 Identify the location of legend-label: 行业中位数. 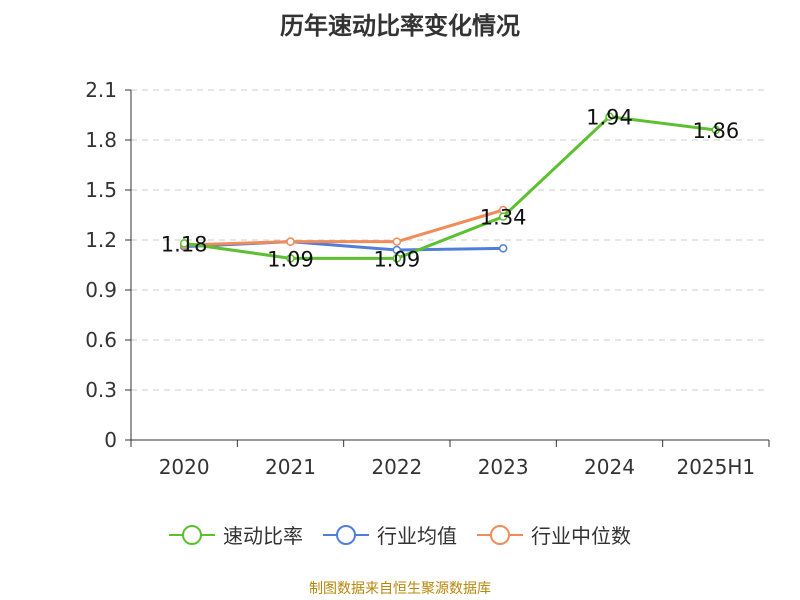
(581, 536).